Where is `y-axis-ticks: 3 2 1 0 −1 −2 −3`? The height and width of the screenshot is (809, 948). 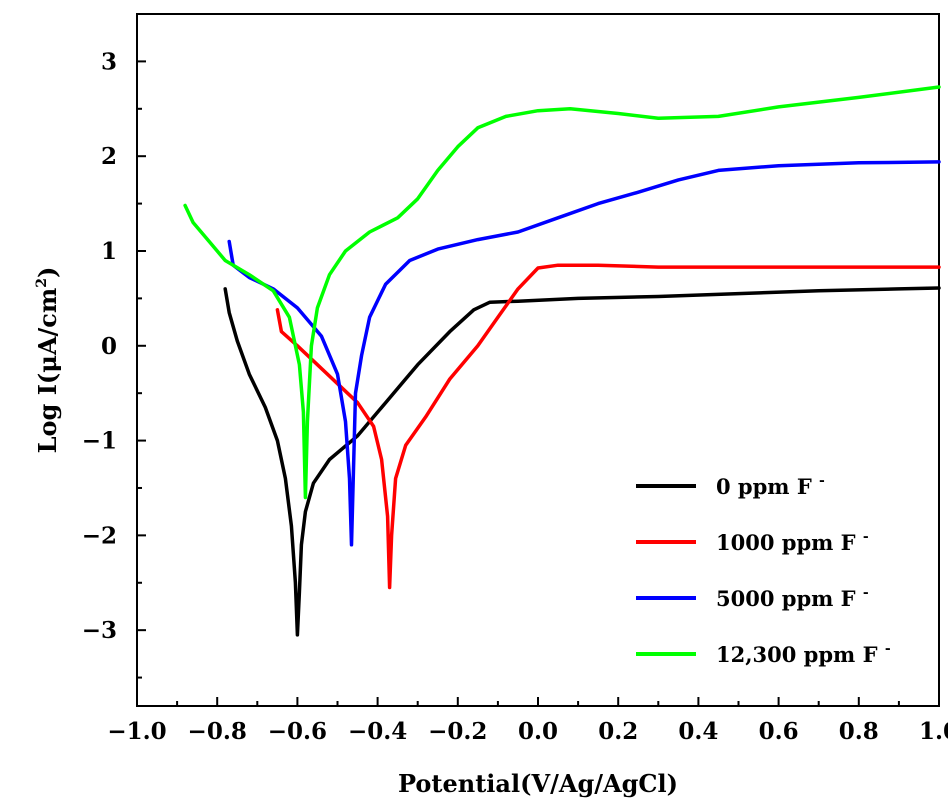
y-axis-ticks: 3 2 1 0 −1 −2 −3 is located at coordinates (114, 346).